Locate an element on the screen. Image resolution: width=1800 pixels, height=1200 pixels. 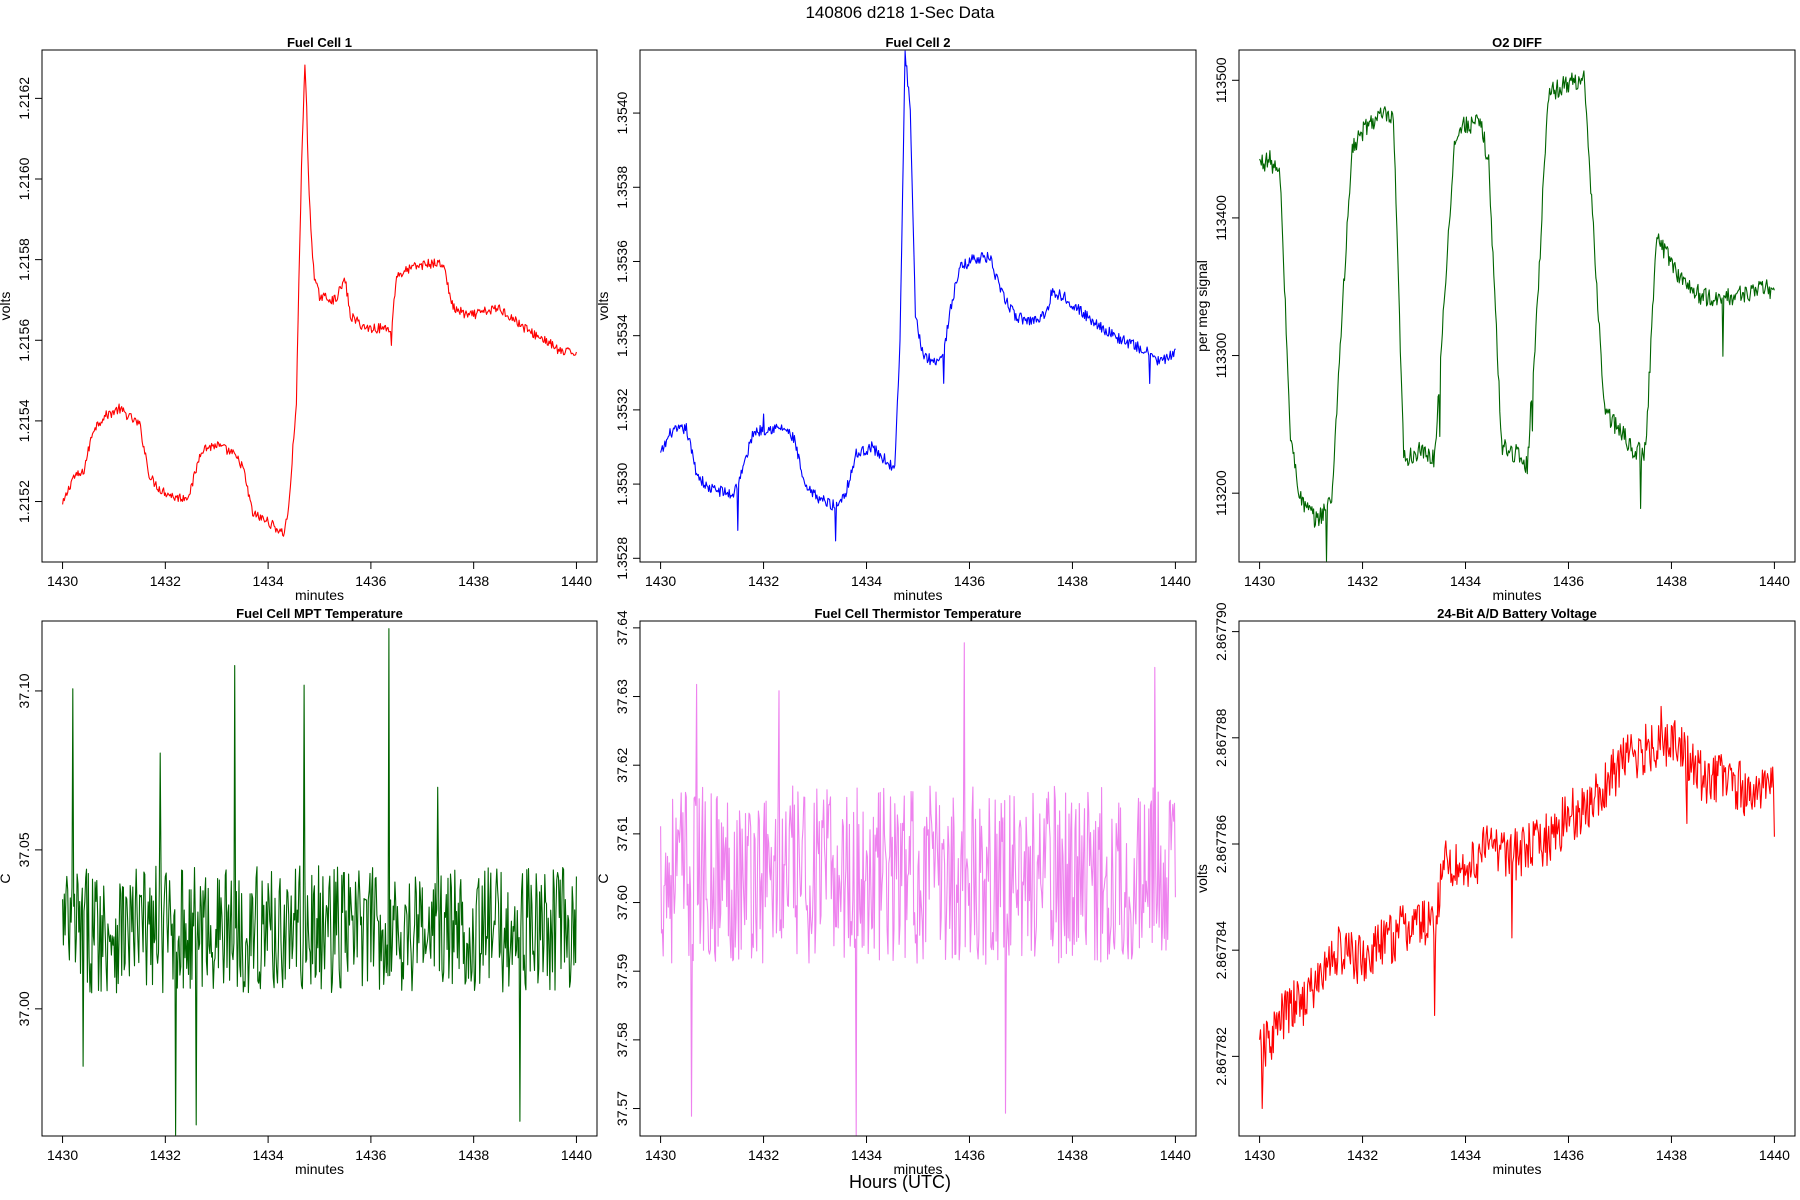
y-tick-label: 1.3538 is located at coordinates (622, 187).